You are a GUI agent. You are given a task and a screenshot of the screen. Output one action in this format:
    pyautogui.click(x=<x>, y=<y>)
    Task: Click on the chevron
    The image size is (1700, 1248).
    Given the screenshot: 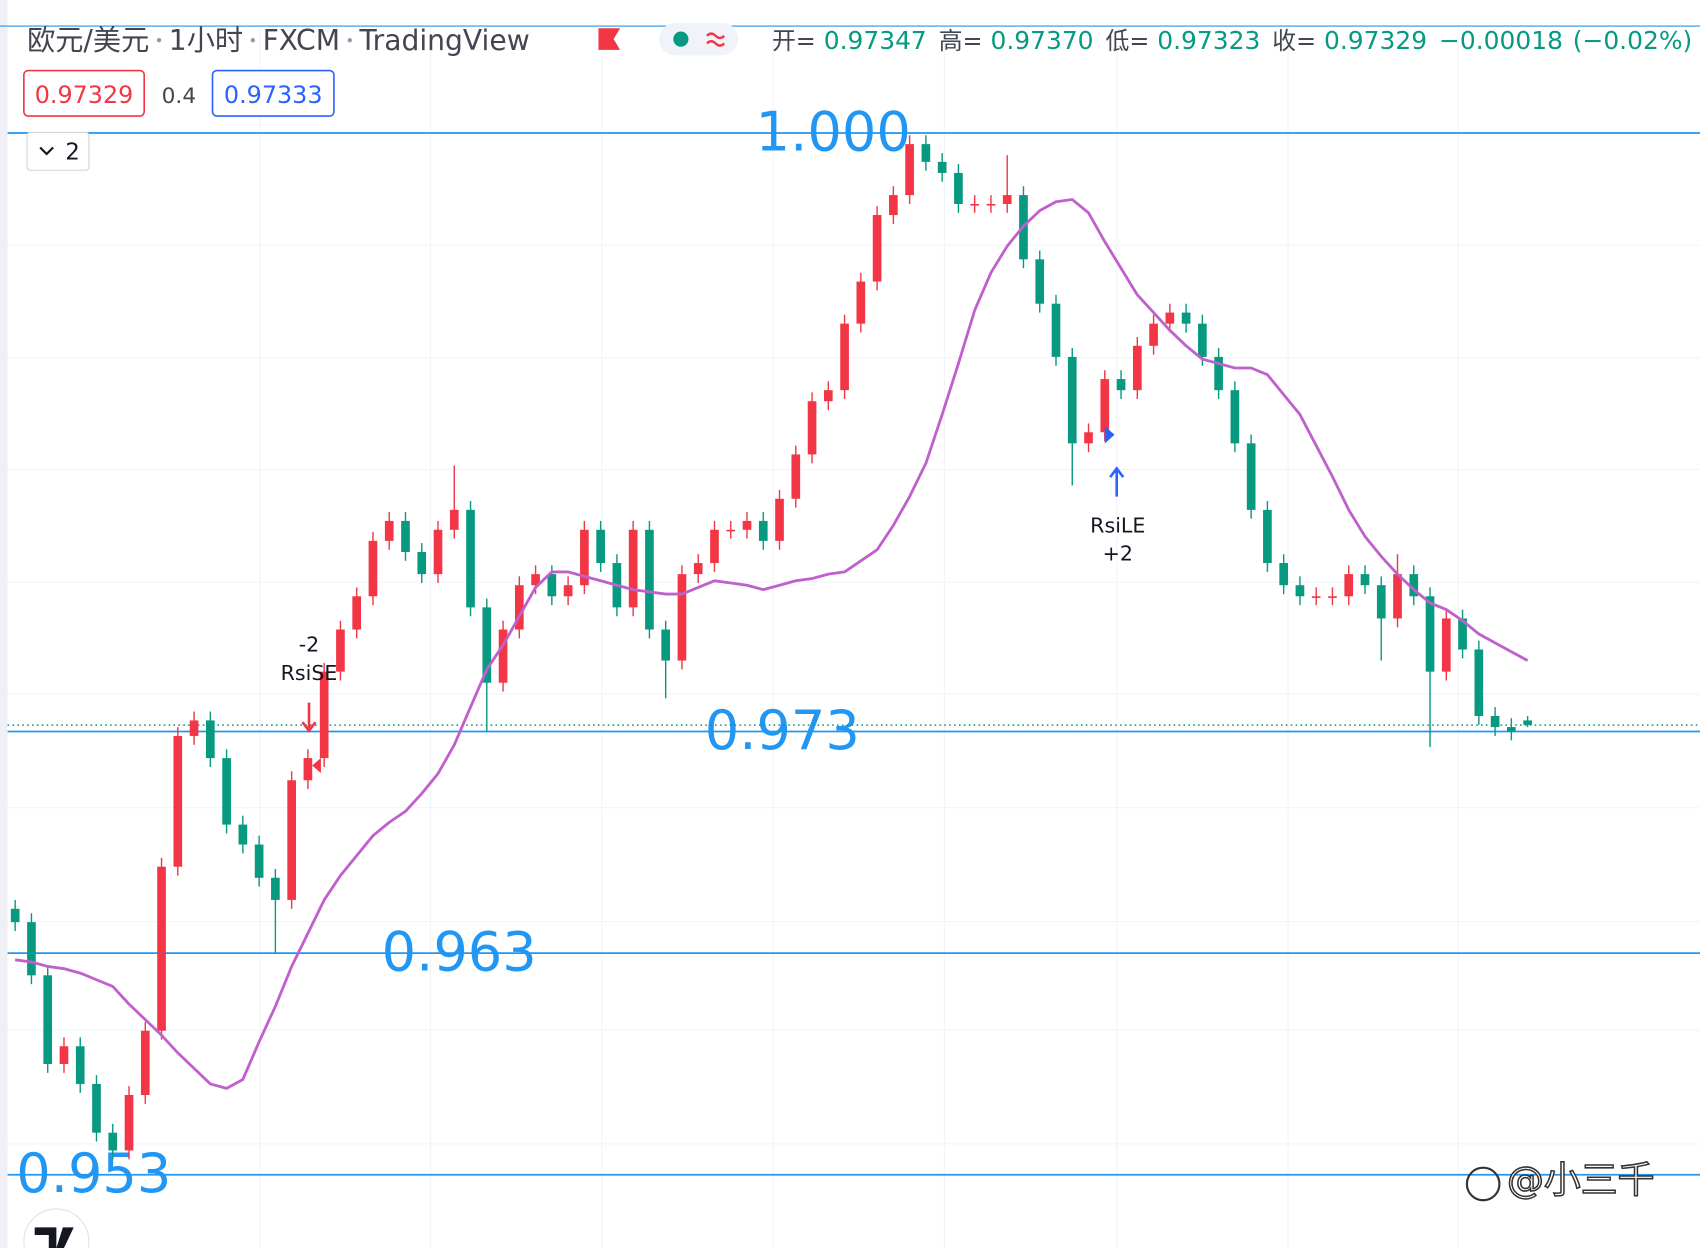 What is the action you would take?
    pyautogui.click(x=46, y=151)
    